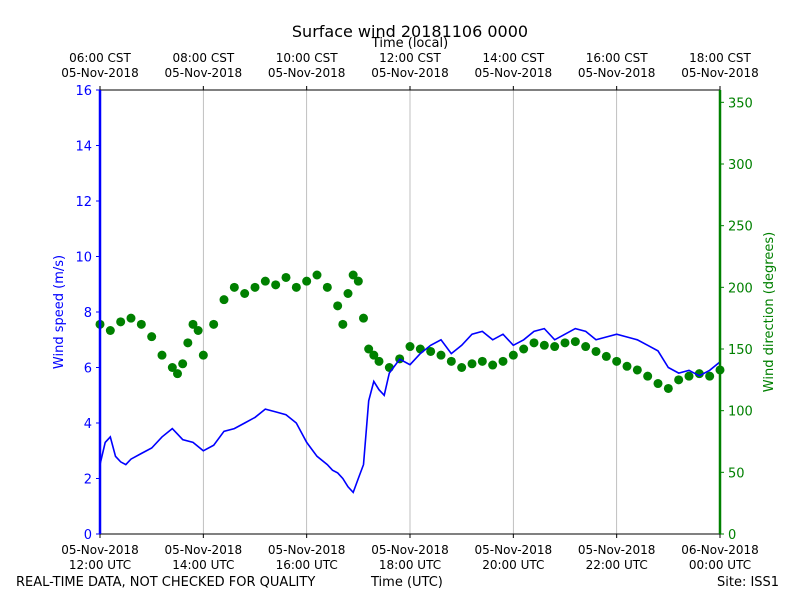  Describe the element at coordinates (740, 288) in the screenshot. I see `right-tick-label: 200` at that location.